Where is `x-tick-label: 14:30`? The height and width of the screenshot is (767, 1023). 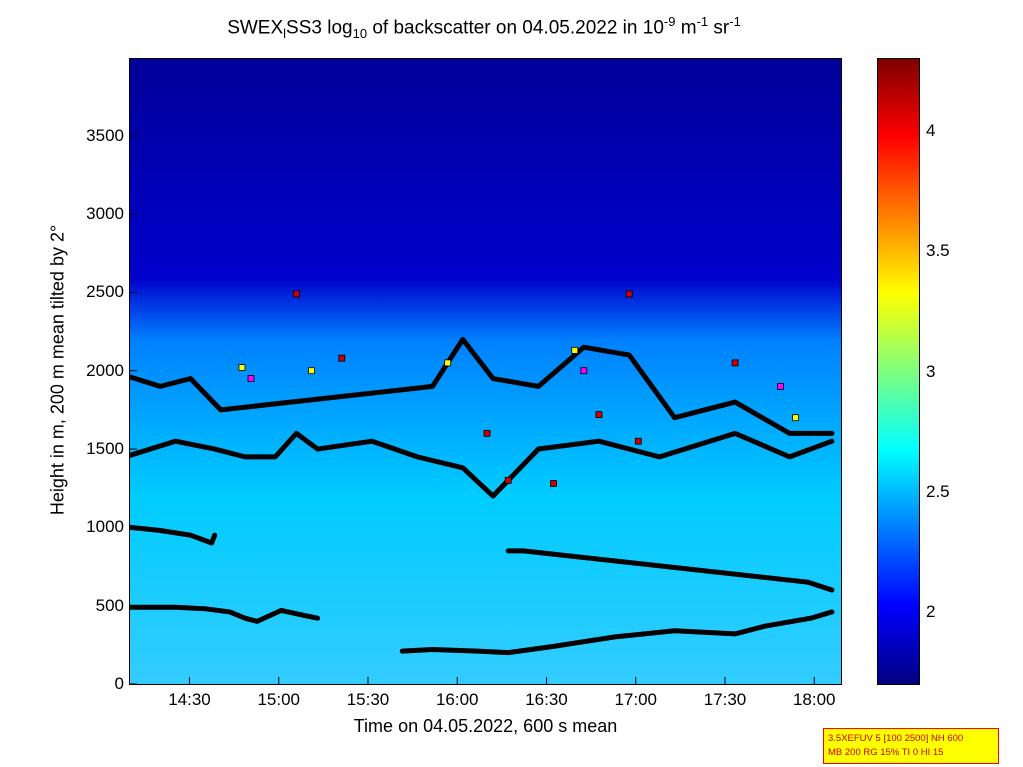 x-tick-label: 14:30 is located at coordinates (189, 699).